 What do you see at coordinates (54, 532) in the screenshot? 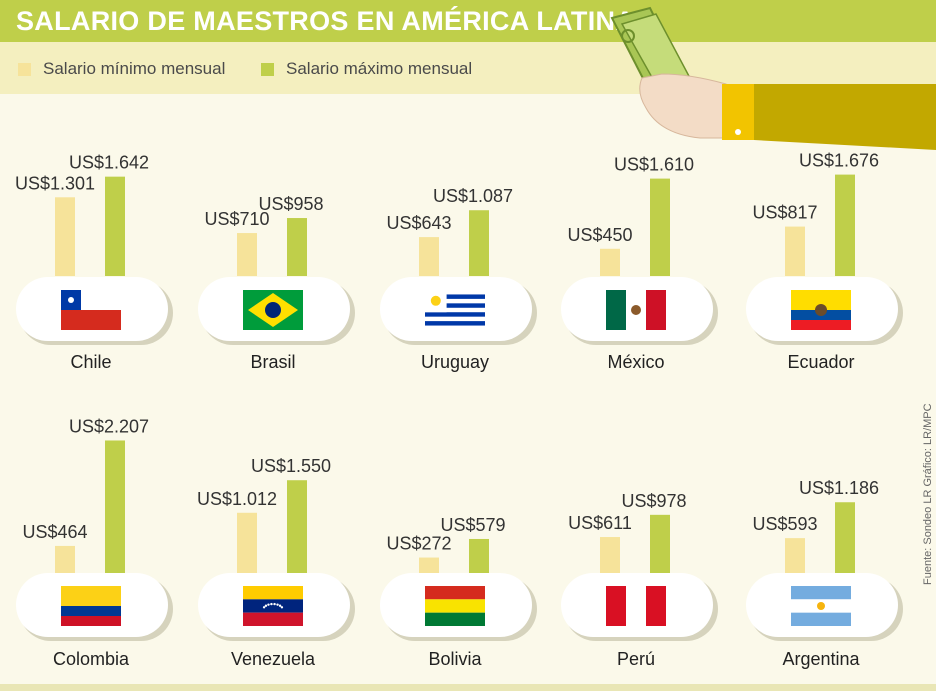
I see `value-label-min: US$464` at bounding box center [54, 532].